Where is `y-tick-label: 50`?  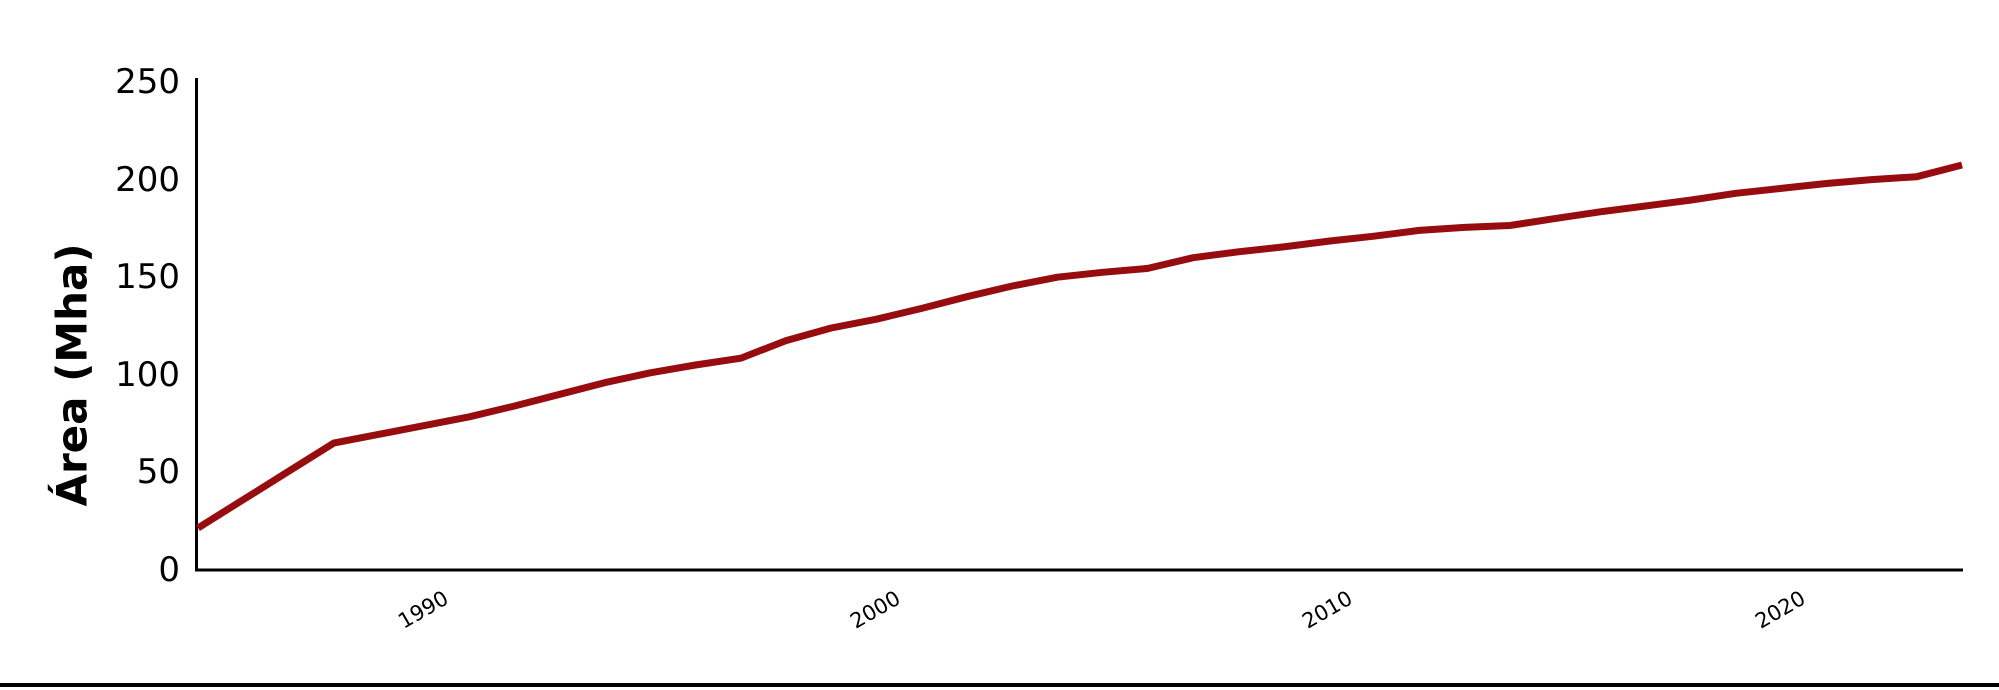 y-tick-label: 50 is located at coordinates (158, 472).